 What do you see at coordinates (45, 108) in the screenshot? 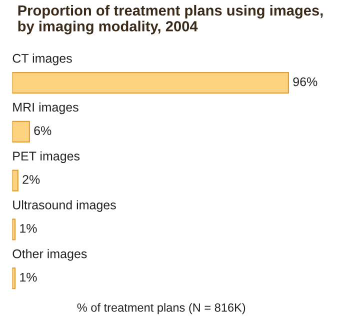
I see `y-tick-label: MRI images` at bounding box center [45, 108].